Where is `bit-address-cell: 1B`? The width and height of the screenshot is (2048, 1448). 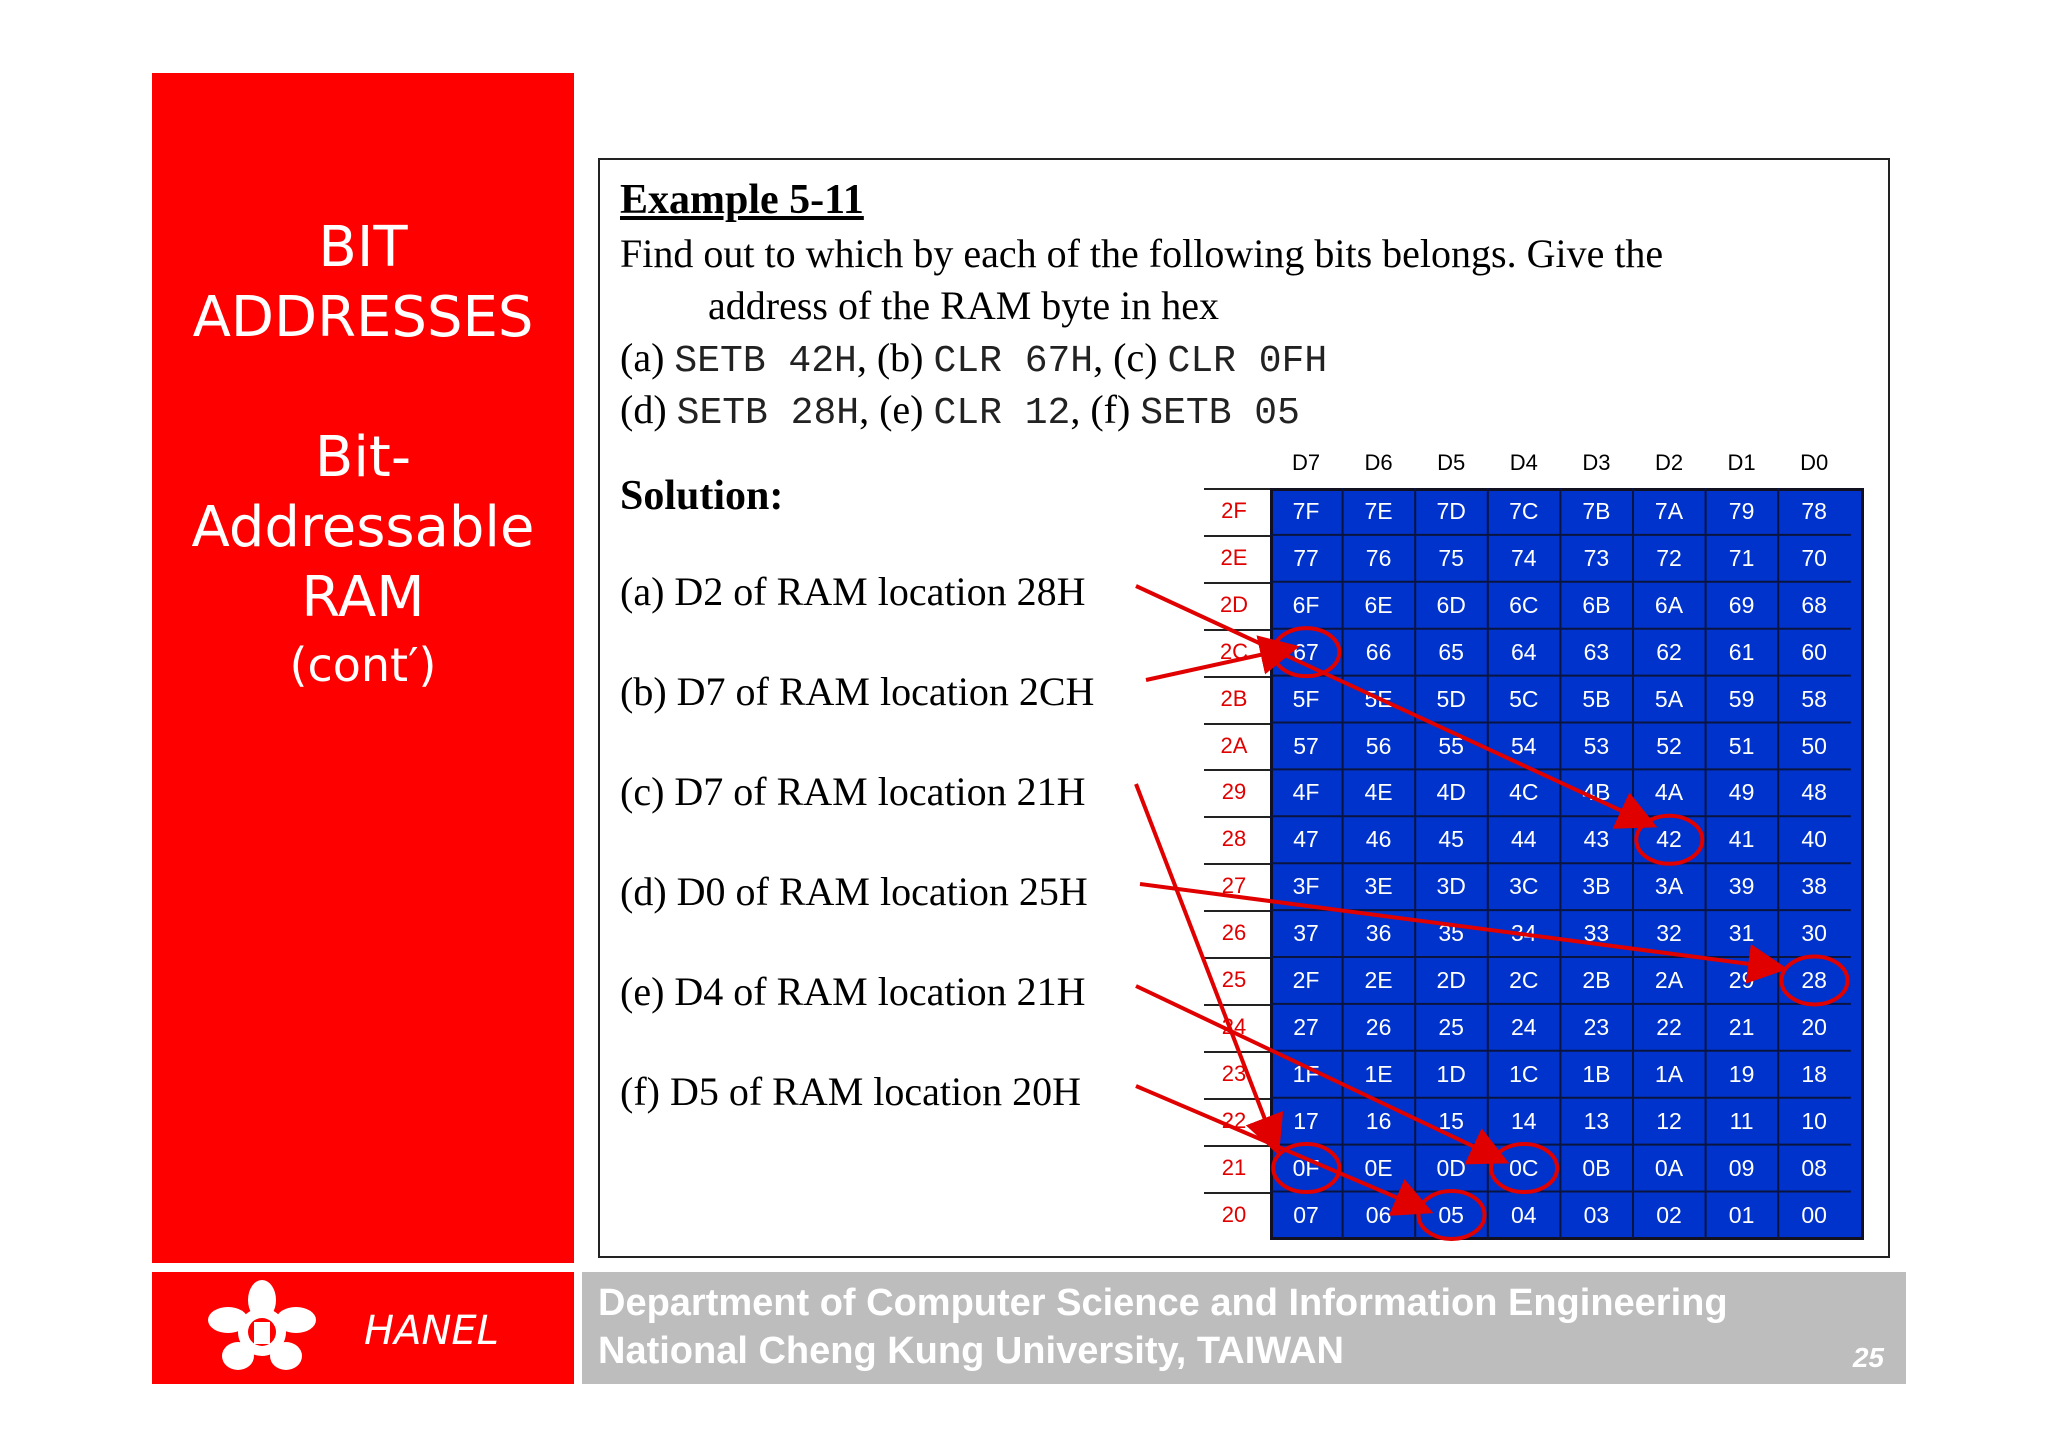 bit-address-cell: 1B is located at coordinates (1596, 1073).